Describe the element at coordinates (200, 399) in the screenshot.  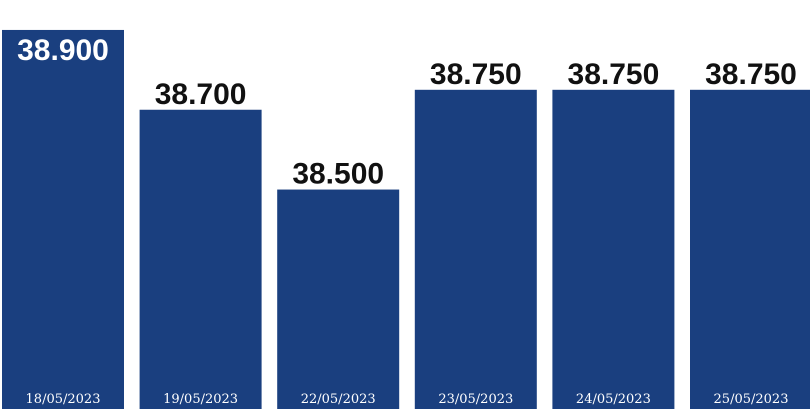
I see `category-label-1: 19/05/2023` at that location.